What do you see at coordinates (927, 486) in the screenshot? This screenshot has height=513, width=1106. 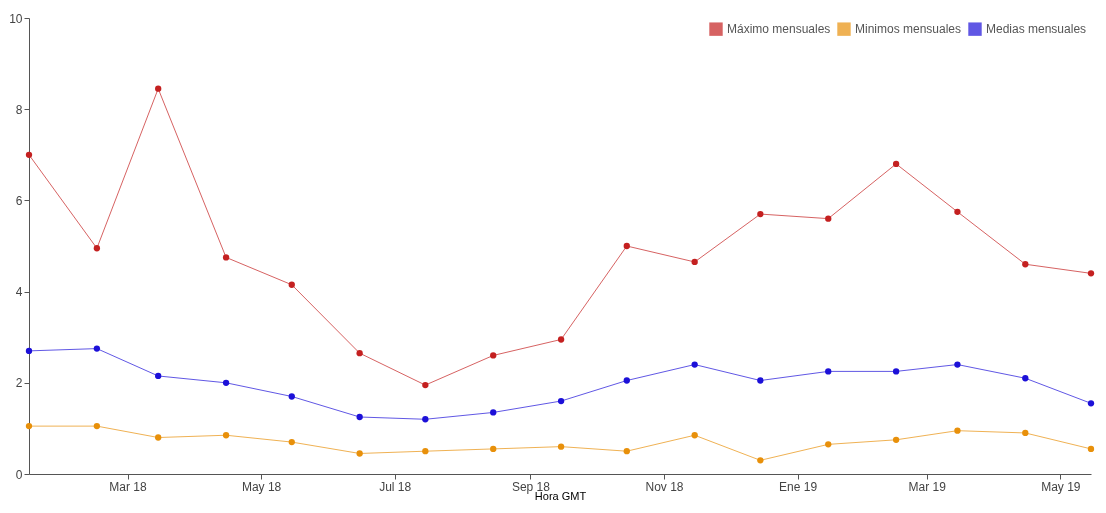 I see `x-tick-label: Mar 19` at bounding box center [927, 486].